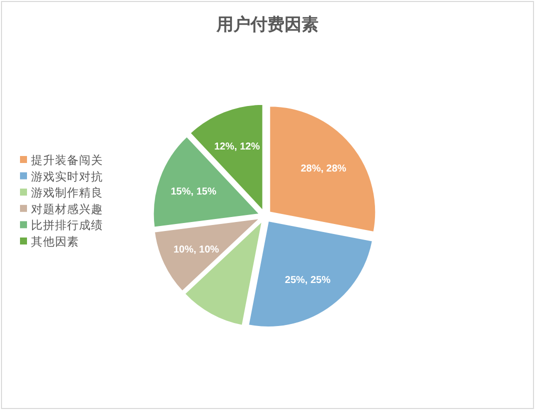 The height and width of the screenshot is (410, 535). Describe the element at coordinates (237, 146) in the screenshot. I see `data-label: 12%, 12%` at that location.